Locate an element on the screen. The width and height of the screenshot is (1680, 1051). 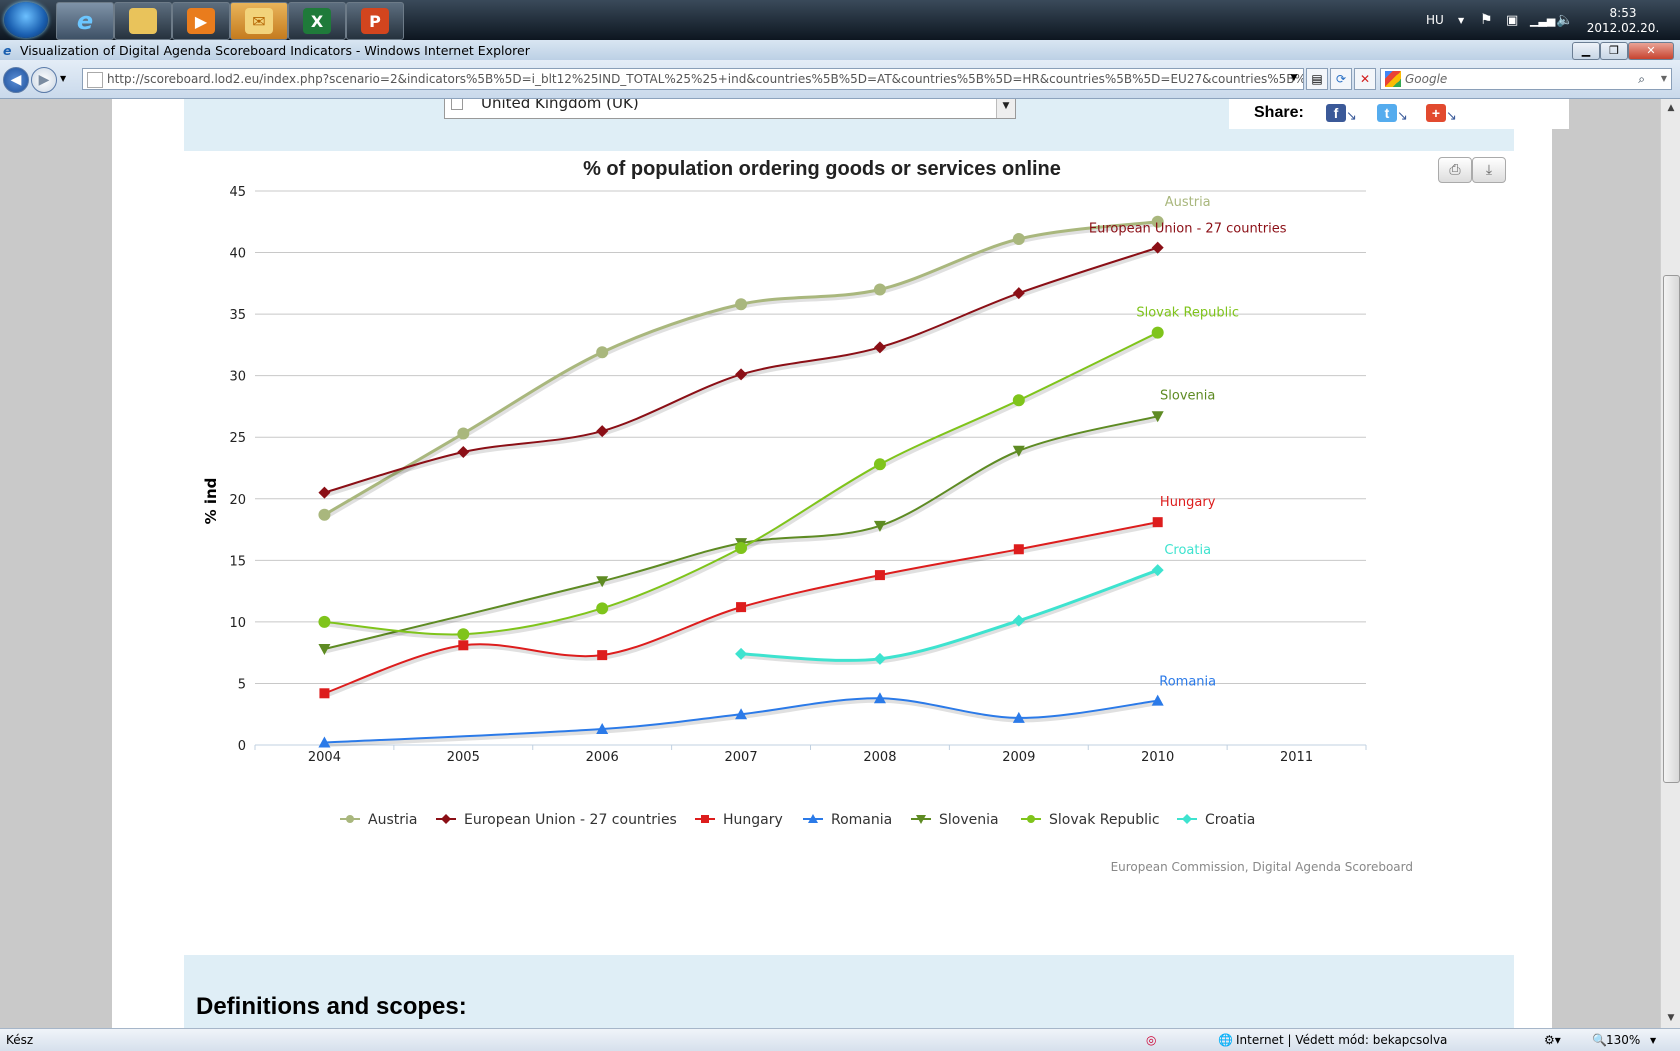
language-indicator: HU is located at coordinates (1435, 20).